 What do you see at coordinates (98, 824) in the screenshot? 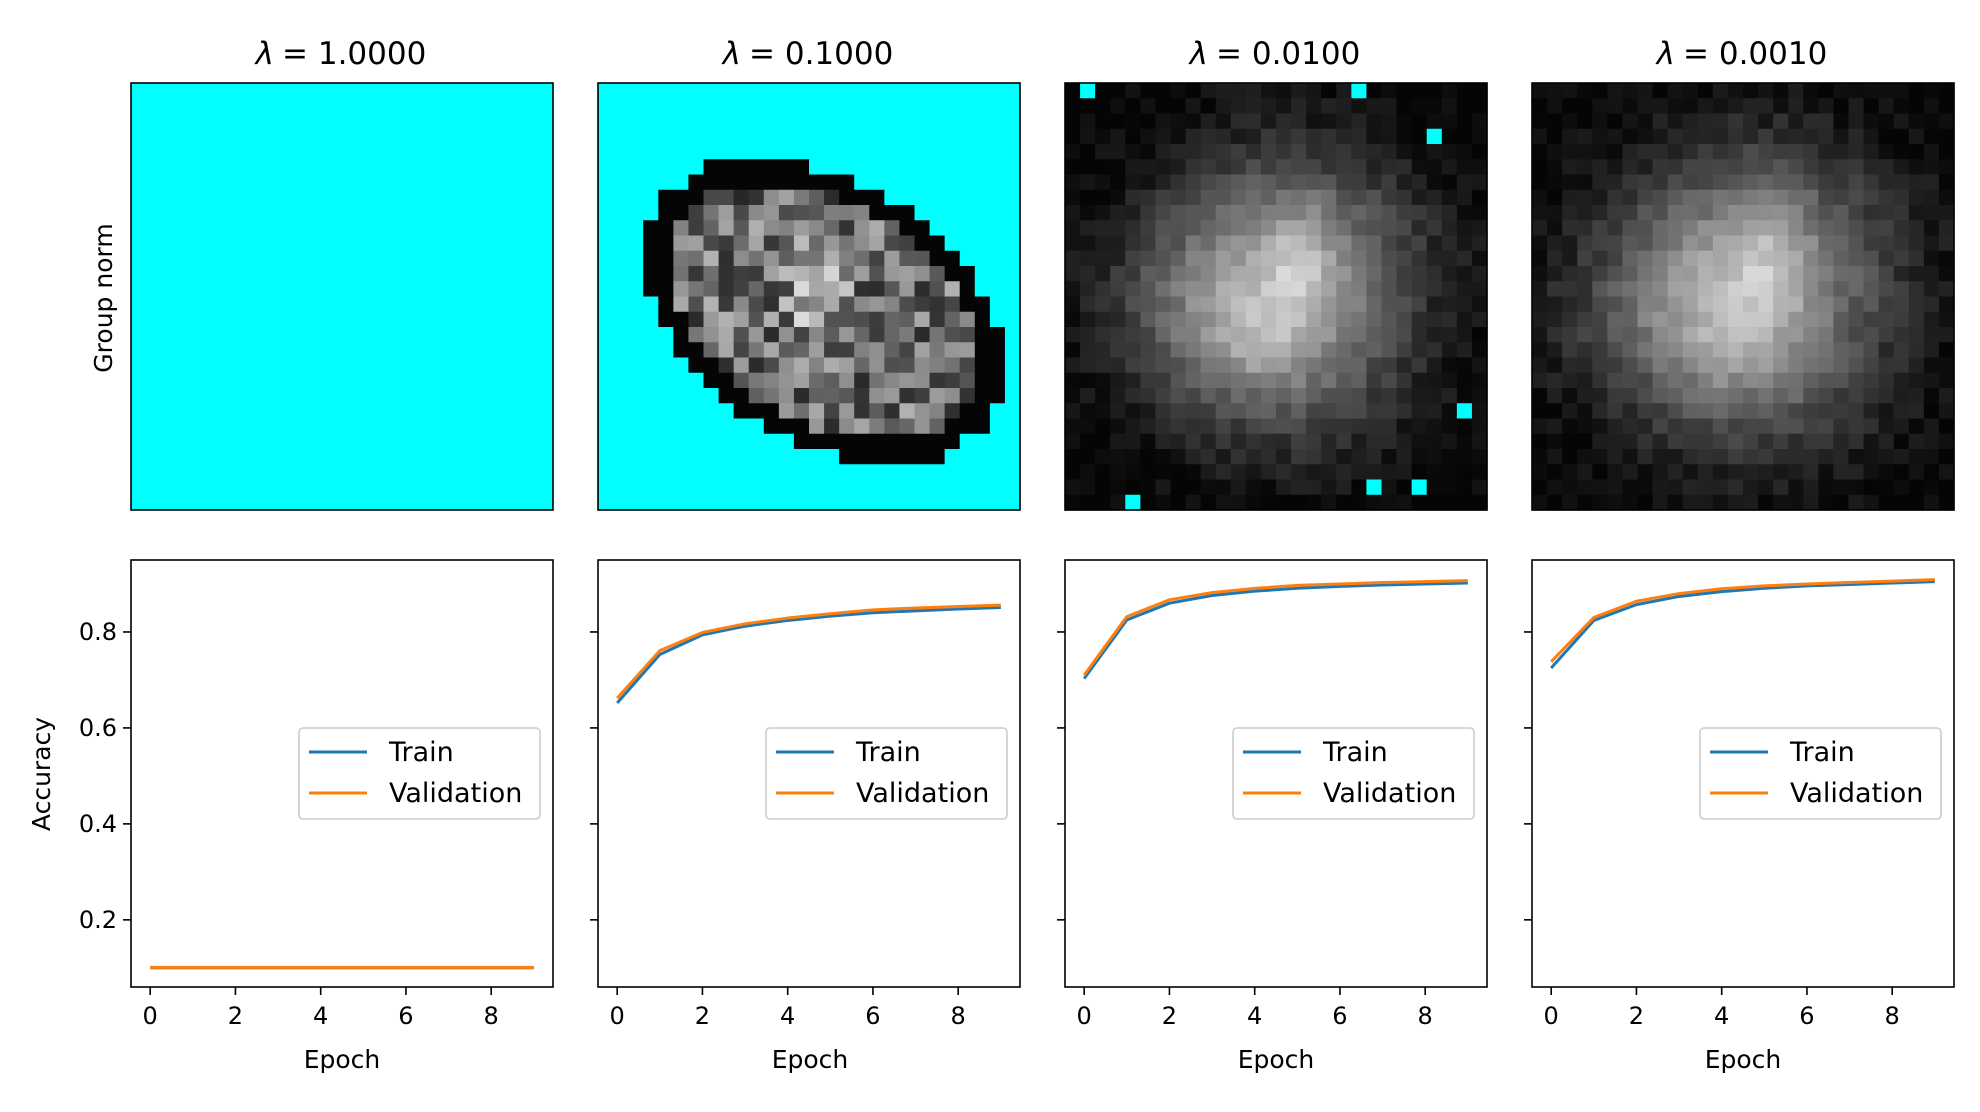
I see `y-tick-label: 0.4` at bounding box center [98, 824].